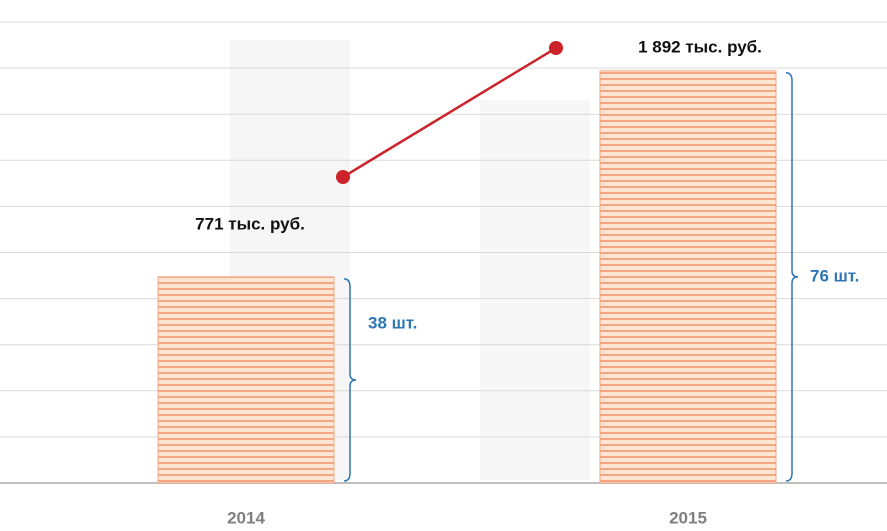 The width and height of the screenshot is (887, 531). Describe the element at coordinates (392, 322) in the screenshot. I see `value-label: 38 шт.` at that location.